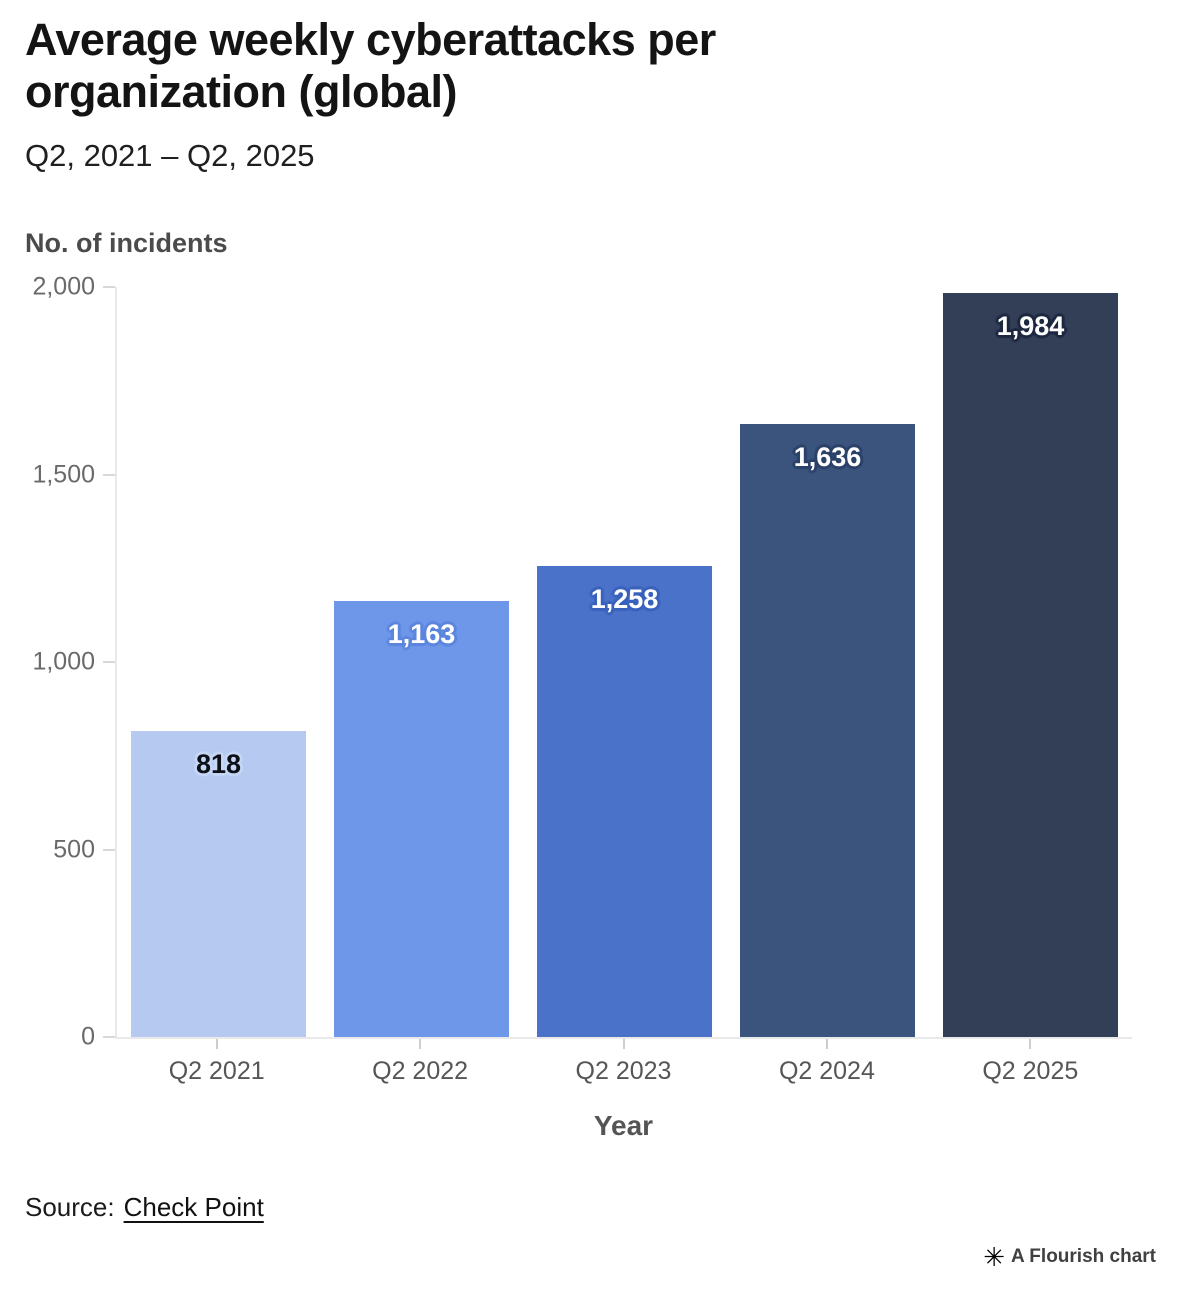 The width and height of the screenshot is (1192, 1296). I want to click on bar-q2-2025: 1,984, so click(1030, 665).